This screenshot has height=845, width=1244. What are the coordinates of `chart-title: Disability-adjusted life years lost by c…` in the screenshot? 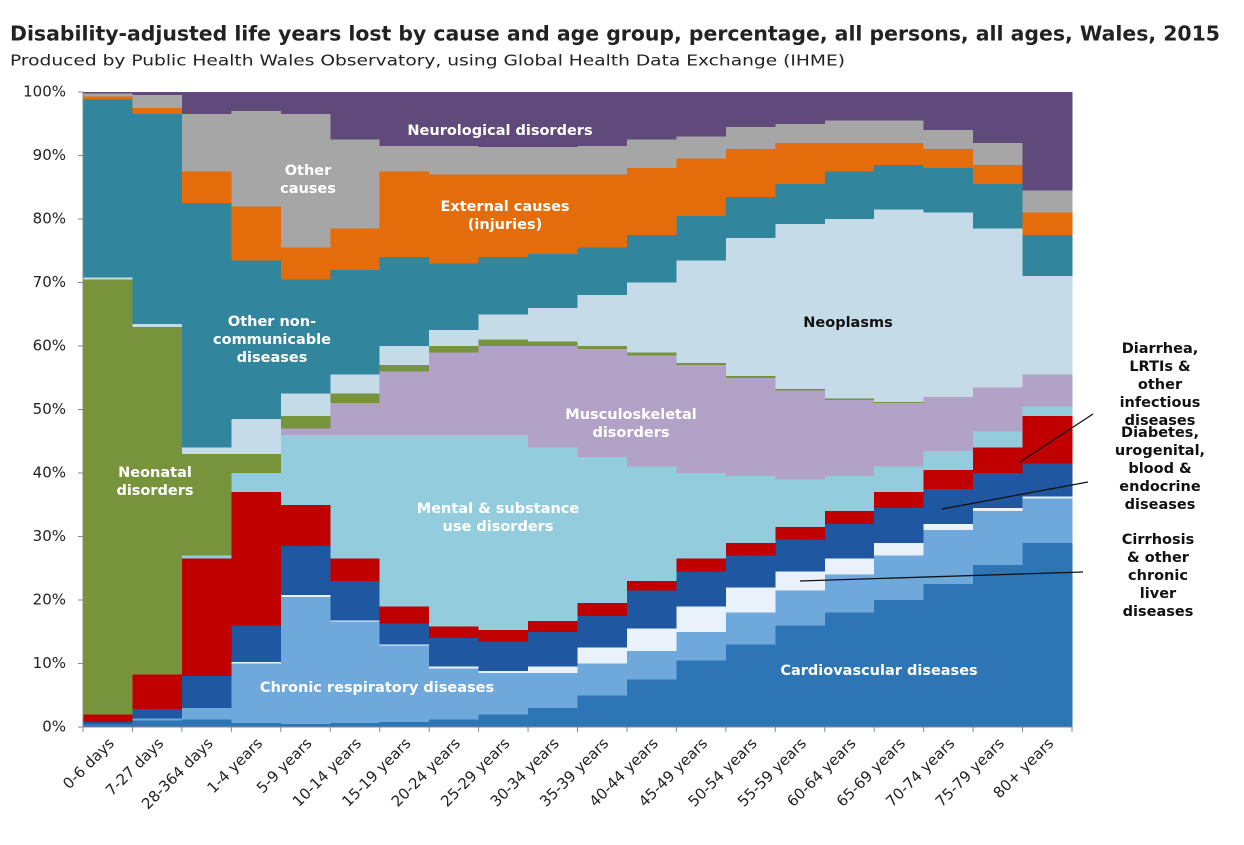 It's located at (615, 34).